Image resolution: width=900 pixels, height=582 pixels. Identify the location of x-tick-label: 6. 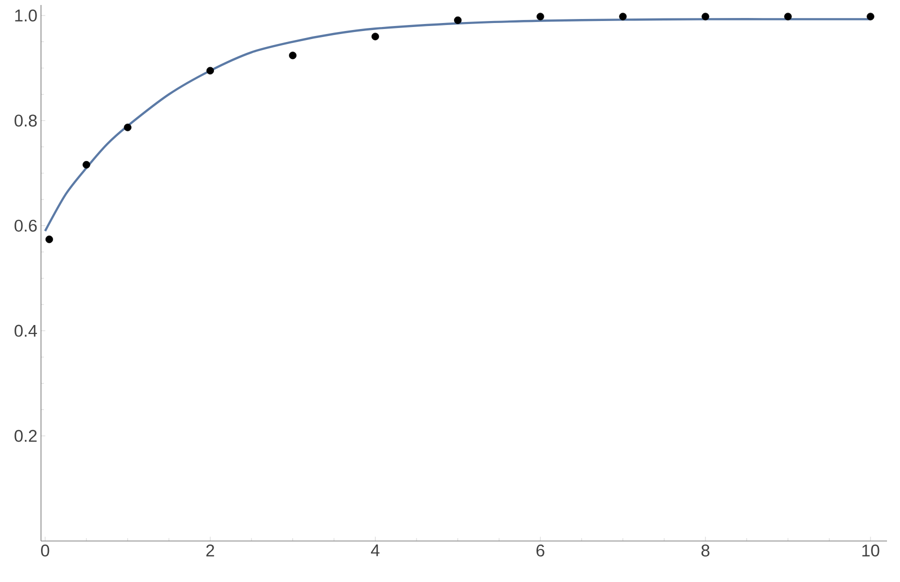
(540, 550).